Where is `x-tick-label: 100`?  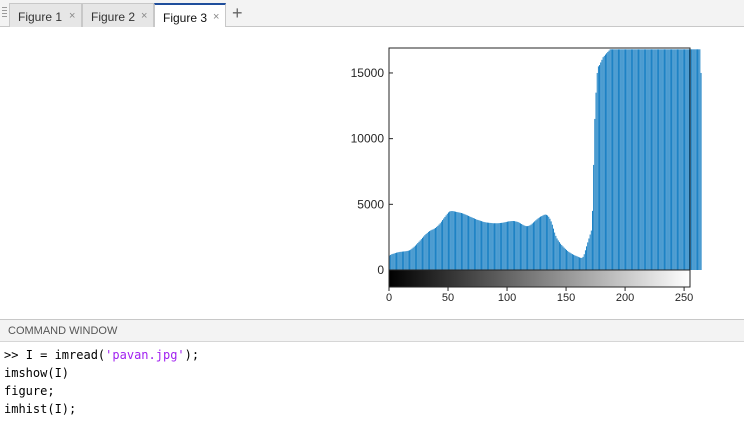 x-tick-label: 100 is located at coordinates (507, 298).